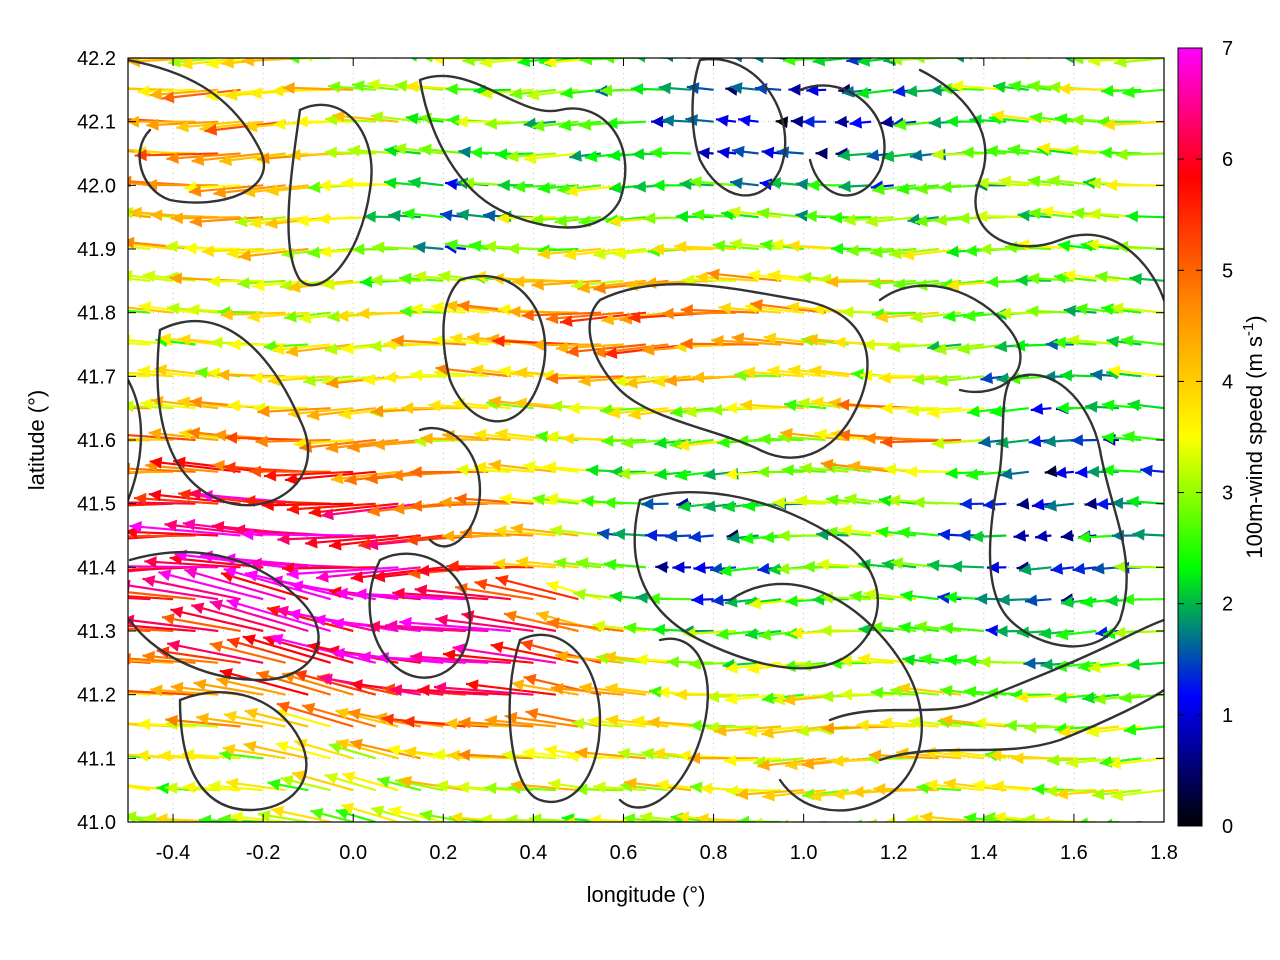  What do you see at coordinates (1253, 436) in the screenshot?
I see `colorbar-title: 100m-wind speed (m s-1)` at bounding box center [1253, 436].